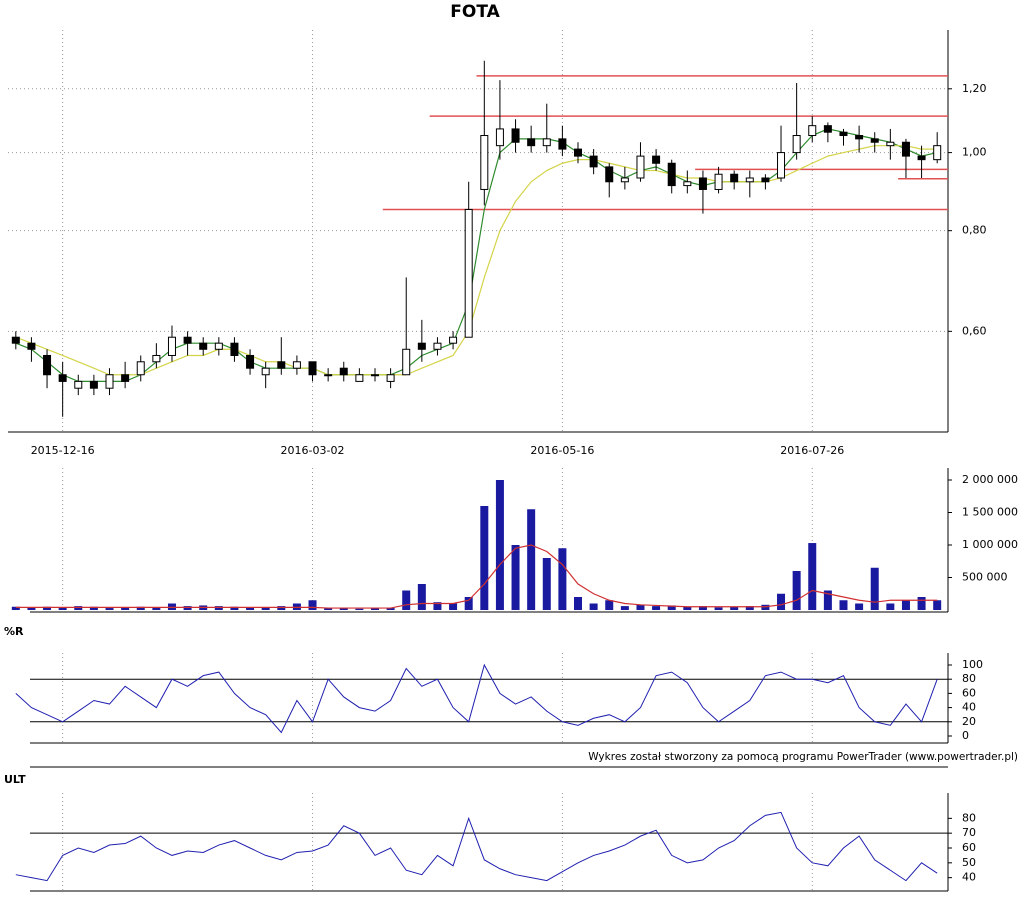 The image size is (1024, 910). Describe the element at coordinates (63, 450) in the screenshot. I see `x-tick-label: 2015-12-16` at that location.